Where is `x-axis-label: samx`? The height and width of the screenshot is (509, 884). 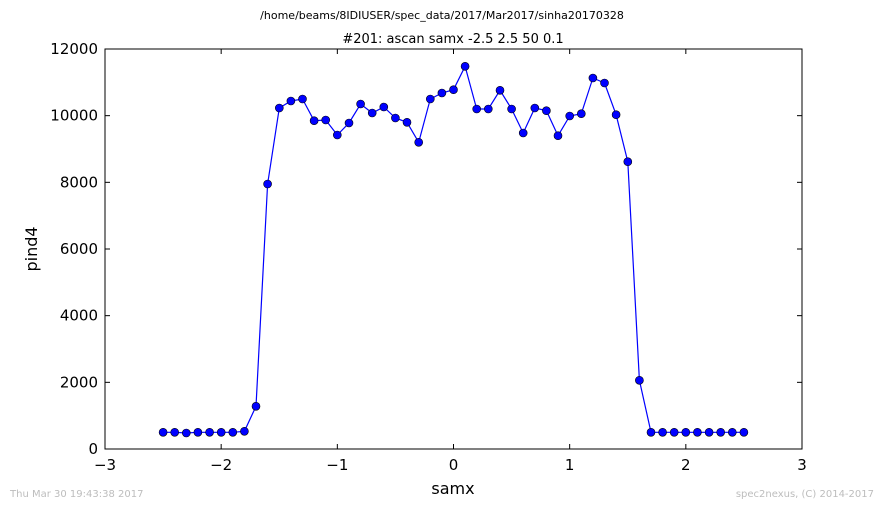
x-axis-label: samx is located at coordinates (452, 488).